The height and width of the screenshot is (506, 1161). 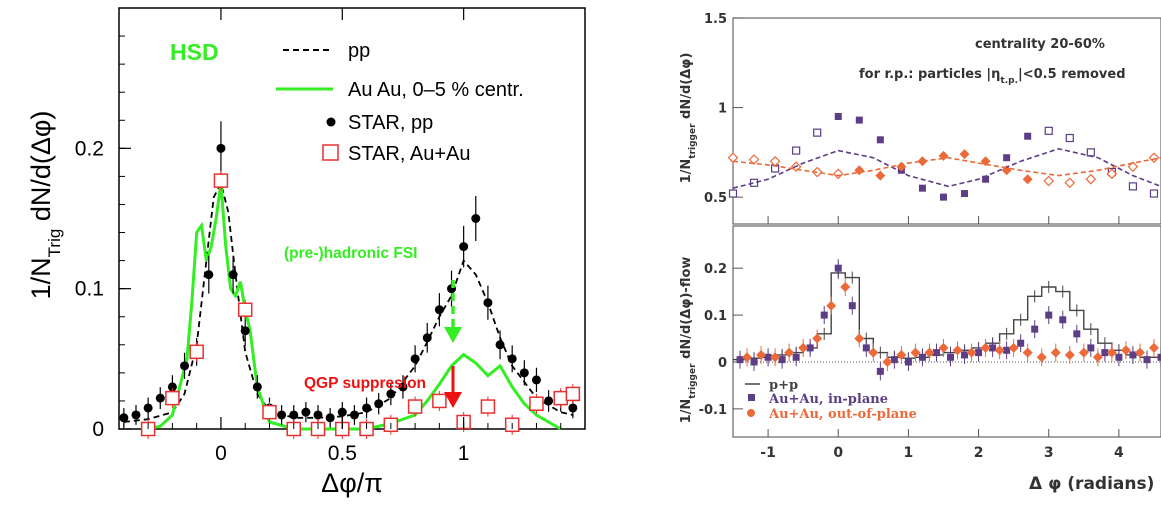 I want to click on right-y-tick-label: 0.1, so click(x=715, y=316).